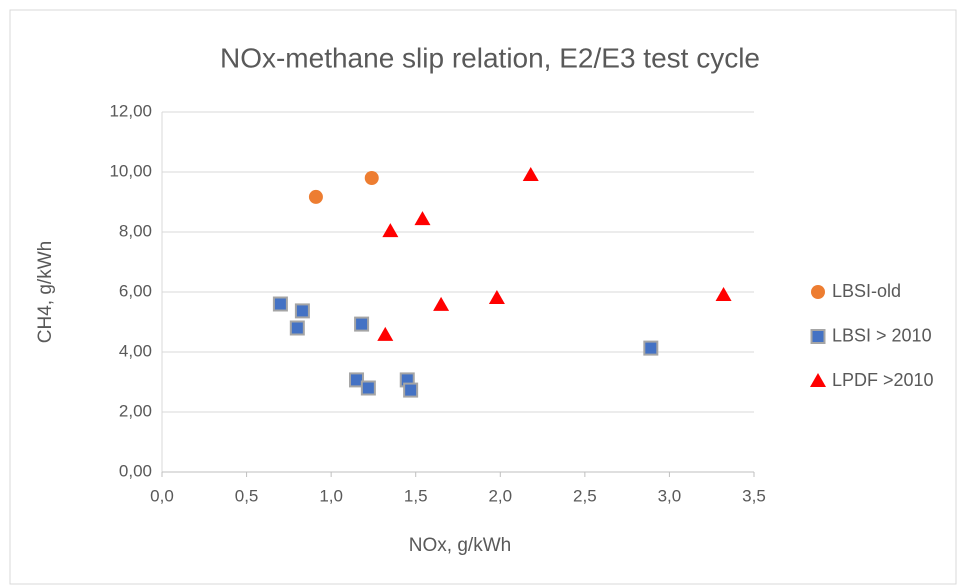 The width and height of the screenshot is (957, 585). I want to click on x-tick-label: 3,5, so click(754, 495).